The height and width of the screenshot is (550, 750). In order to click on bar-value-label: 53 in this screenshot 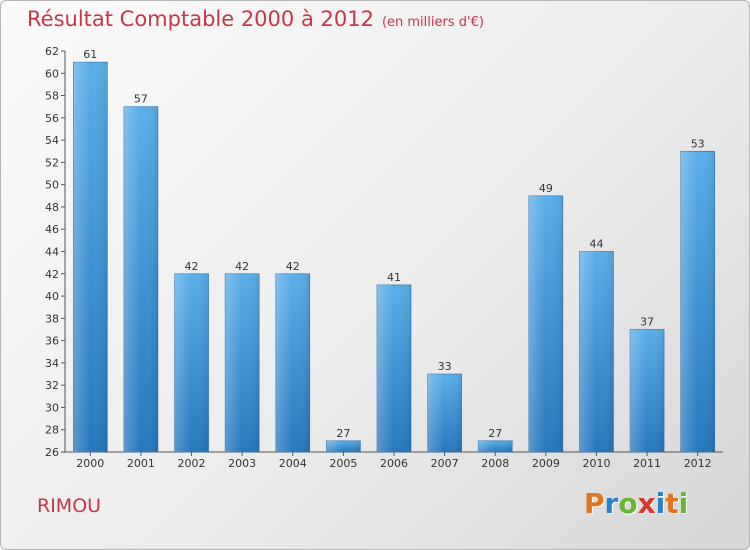, I will do `click(698, 143)`.